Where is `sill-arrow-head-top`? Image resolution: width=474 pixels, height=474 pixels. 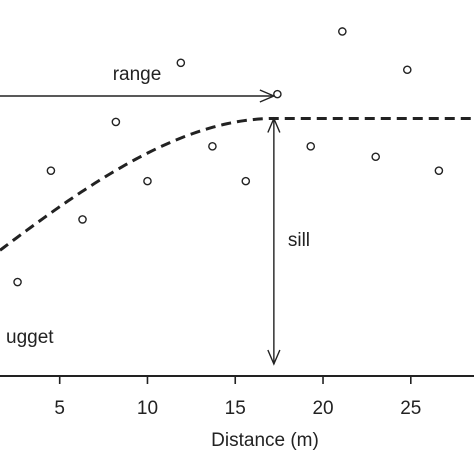
sill-arrow-head-top is located at coordinates (274, 124).